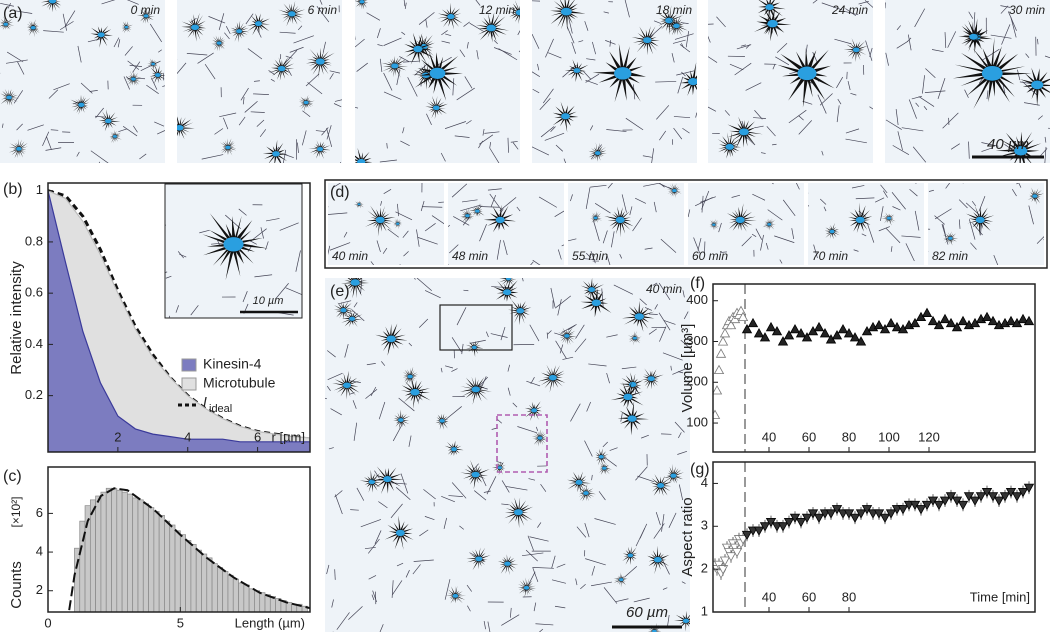 The height and width of the screenshot is (634, 1050). What do you see at coordinates (323, 10) in the screenshot?
I see `time-label: 6 min` at bounding box center [323, 10].